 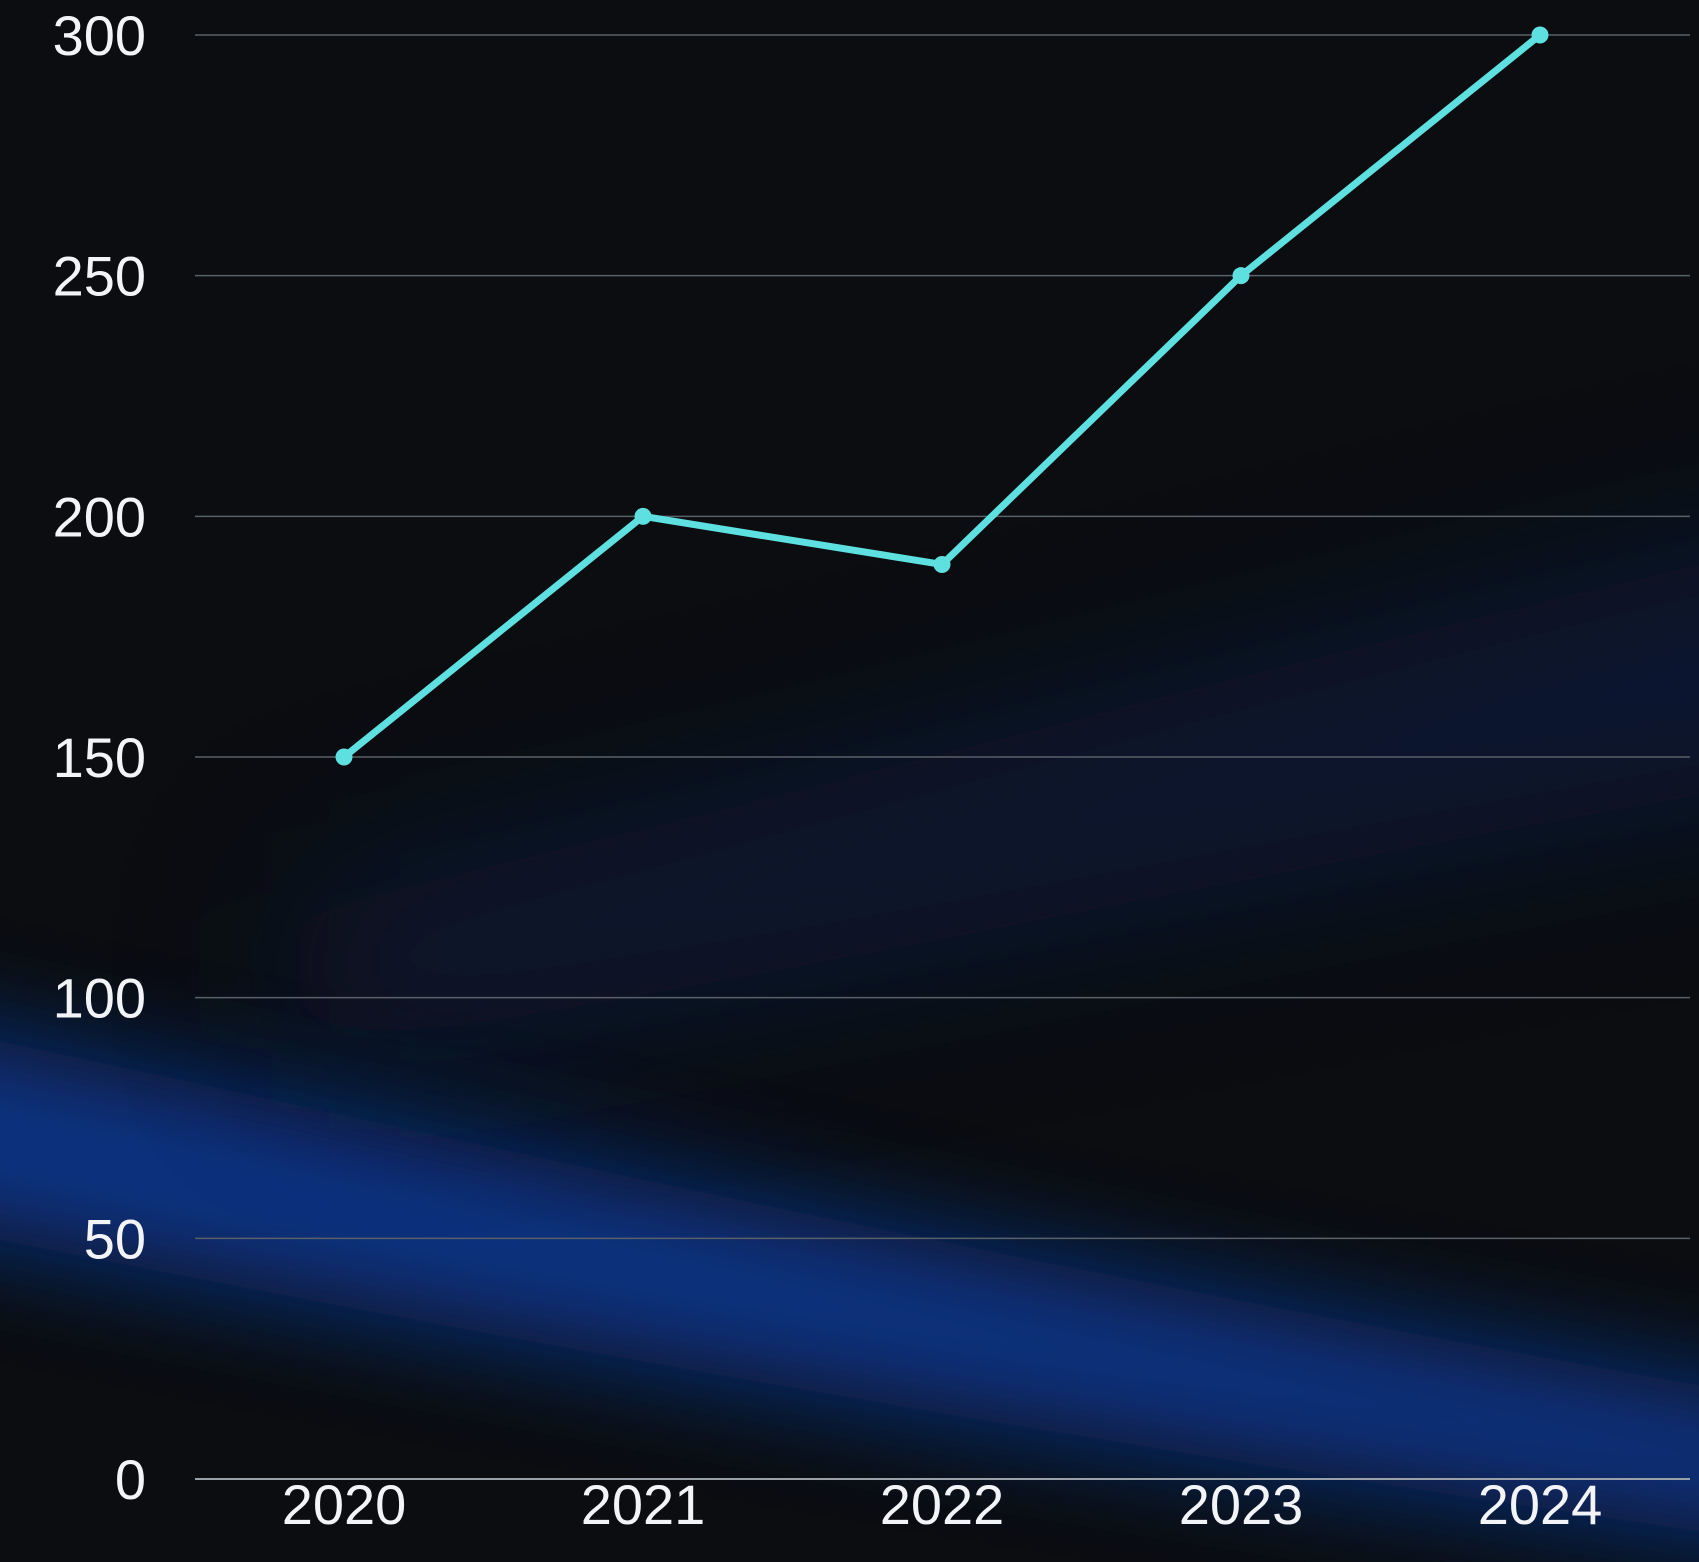 I want to click on y-tick-label: 200, so click(x=99, y=516).